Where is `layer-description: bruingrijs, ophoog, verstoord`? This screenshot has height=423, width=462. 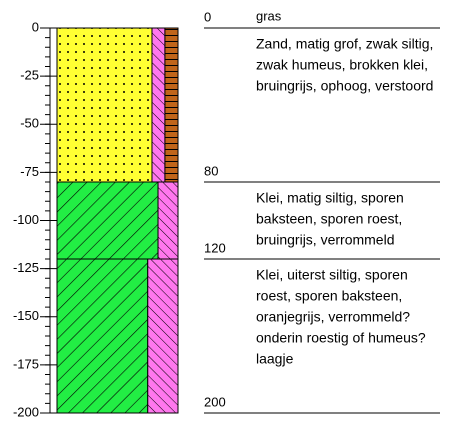
layer-description: bruingrijs, ophoog, verstoord is located at coordinates (344, 86).